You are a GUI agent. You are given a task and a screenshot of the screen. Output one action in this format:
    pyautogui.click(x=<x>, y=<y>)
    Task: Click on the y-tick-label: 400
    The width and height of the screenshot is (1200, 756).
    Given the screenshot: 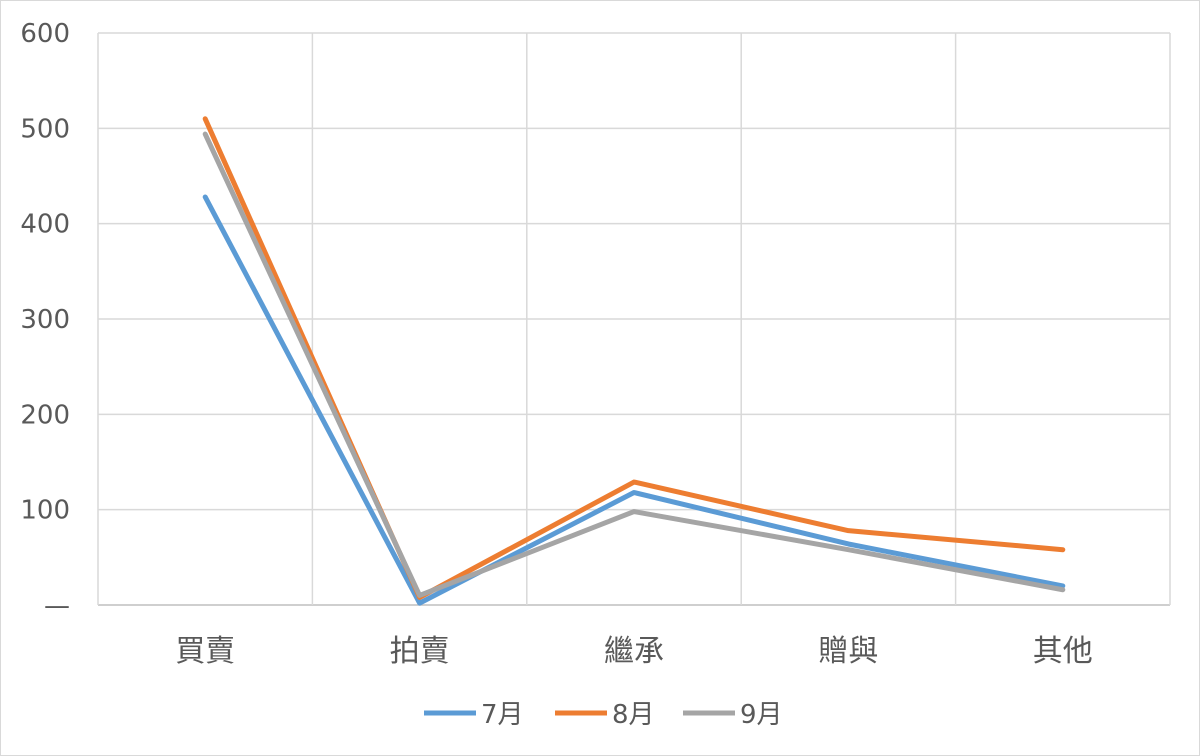 What is the action you would take?
    pyautogui.click(x=45, y=225)
    